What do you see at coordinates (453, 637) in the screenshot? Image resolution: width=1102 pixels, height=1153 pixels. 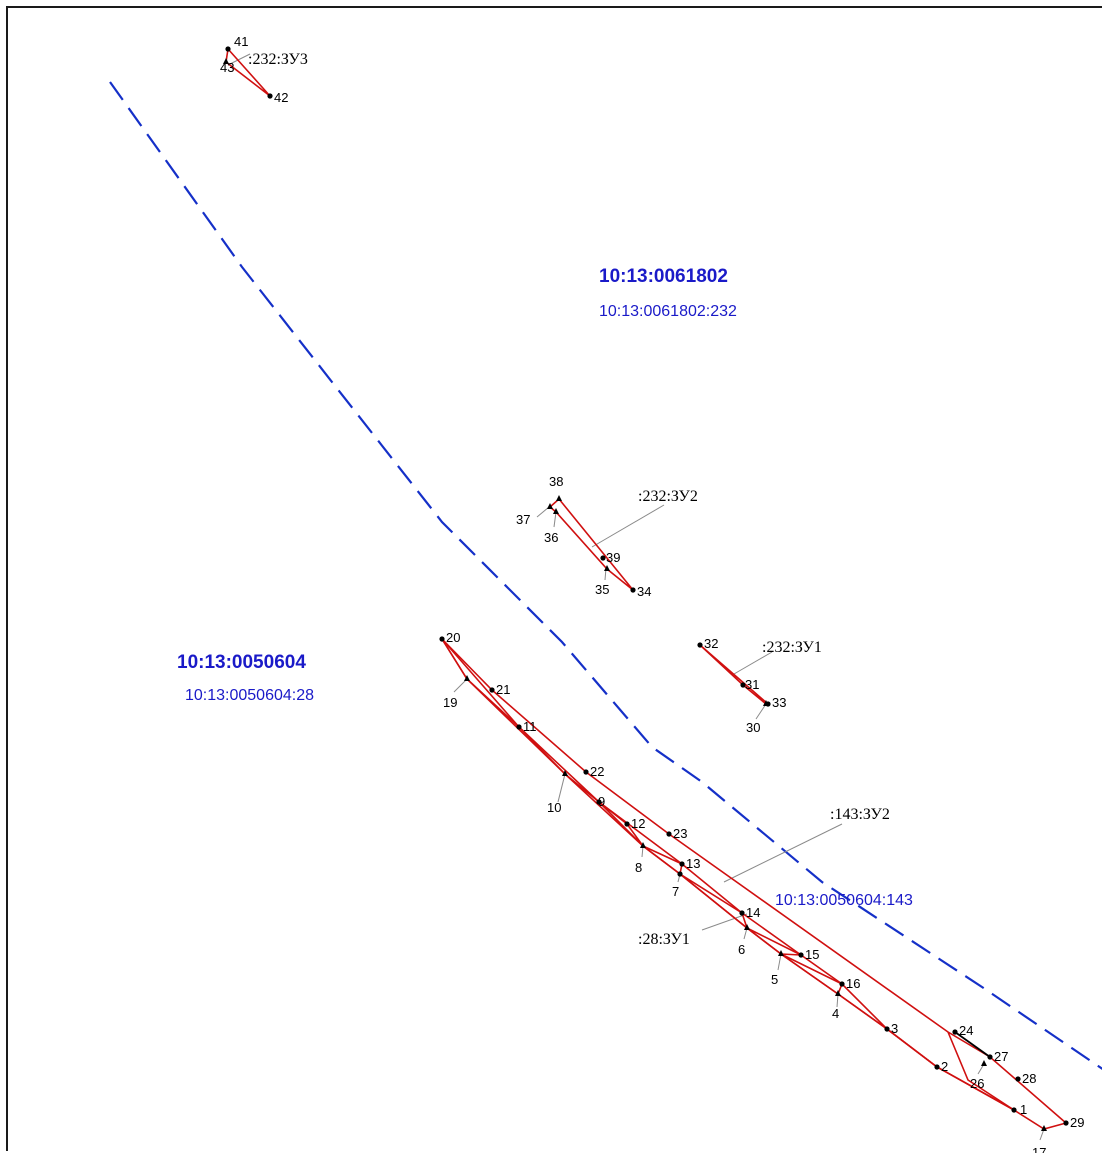 I see `point-label-20: 20` at bounding box center [453, 637].